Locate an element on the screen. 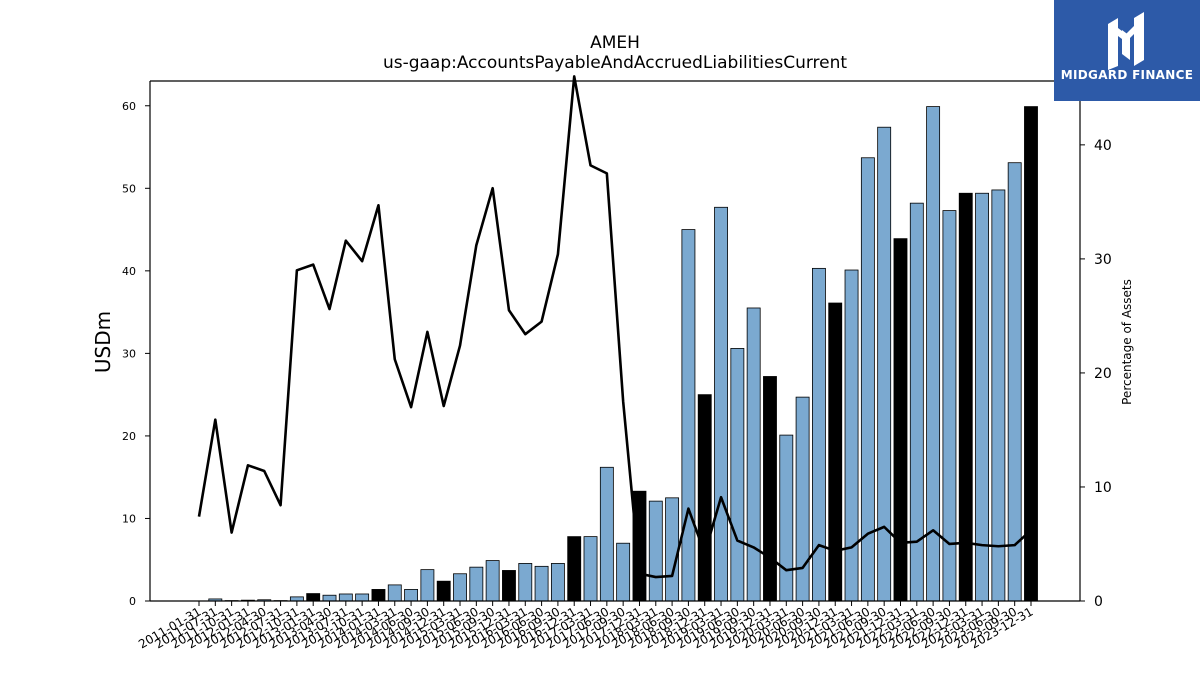 The image size is (1200, 675). y2-axis-label: Percentage of Assets is located at coordinates (1127, 342).